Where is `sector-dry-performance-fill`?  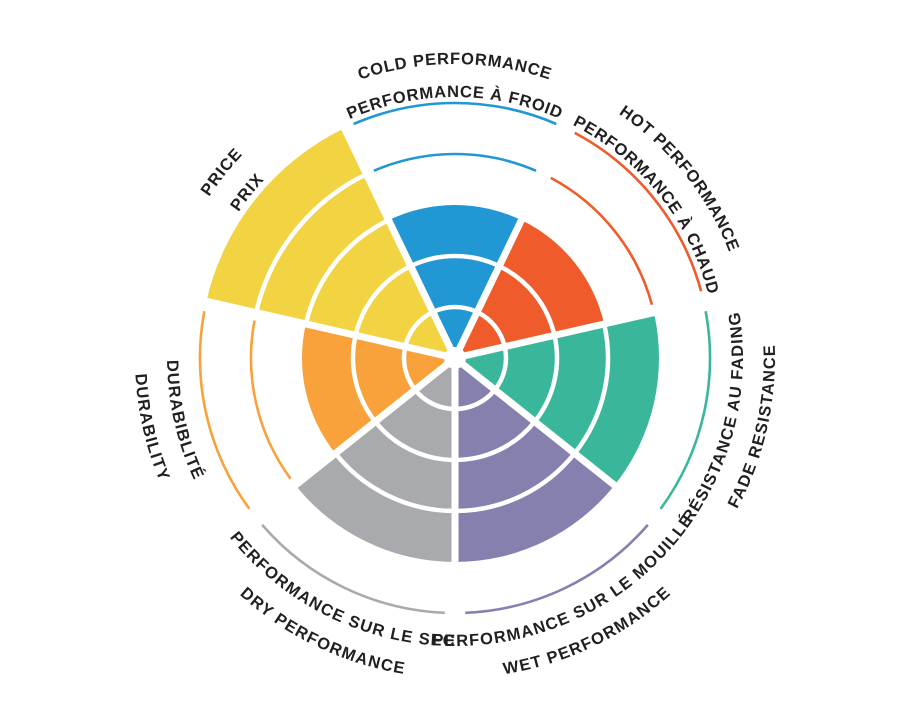
sector-dry-performance-fill is located at coordinates (375, 460).